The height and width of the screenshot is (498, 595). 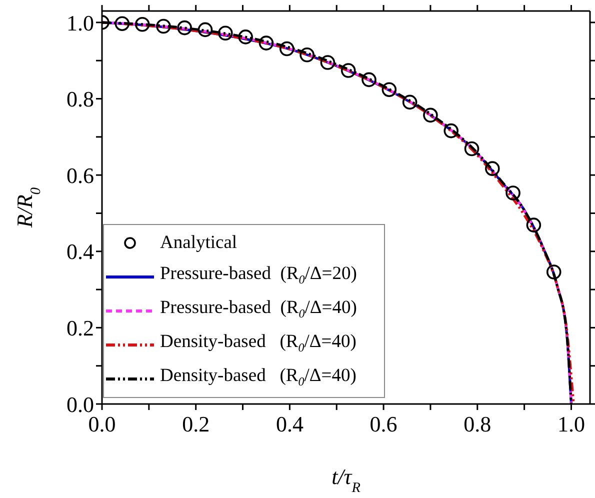 What do you see at coordinates (384, 424) in the screenshot?
I see `x-tick-label: 0.6` at bounding box center [384, 424].